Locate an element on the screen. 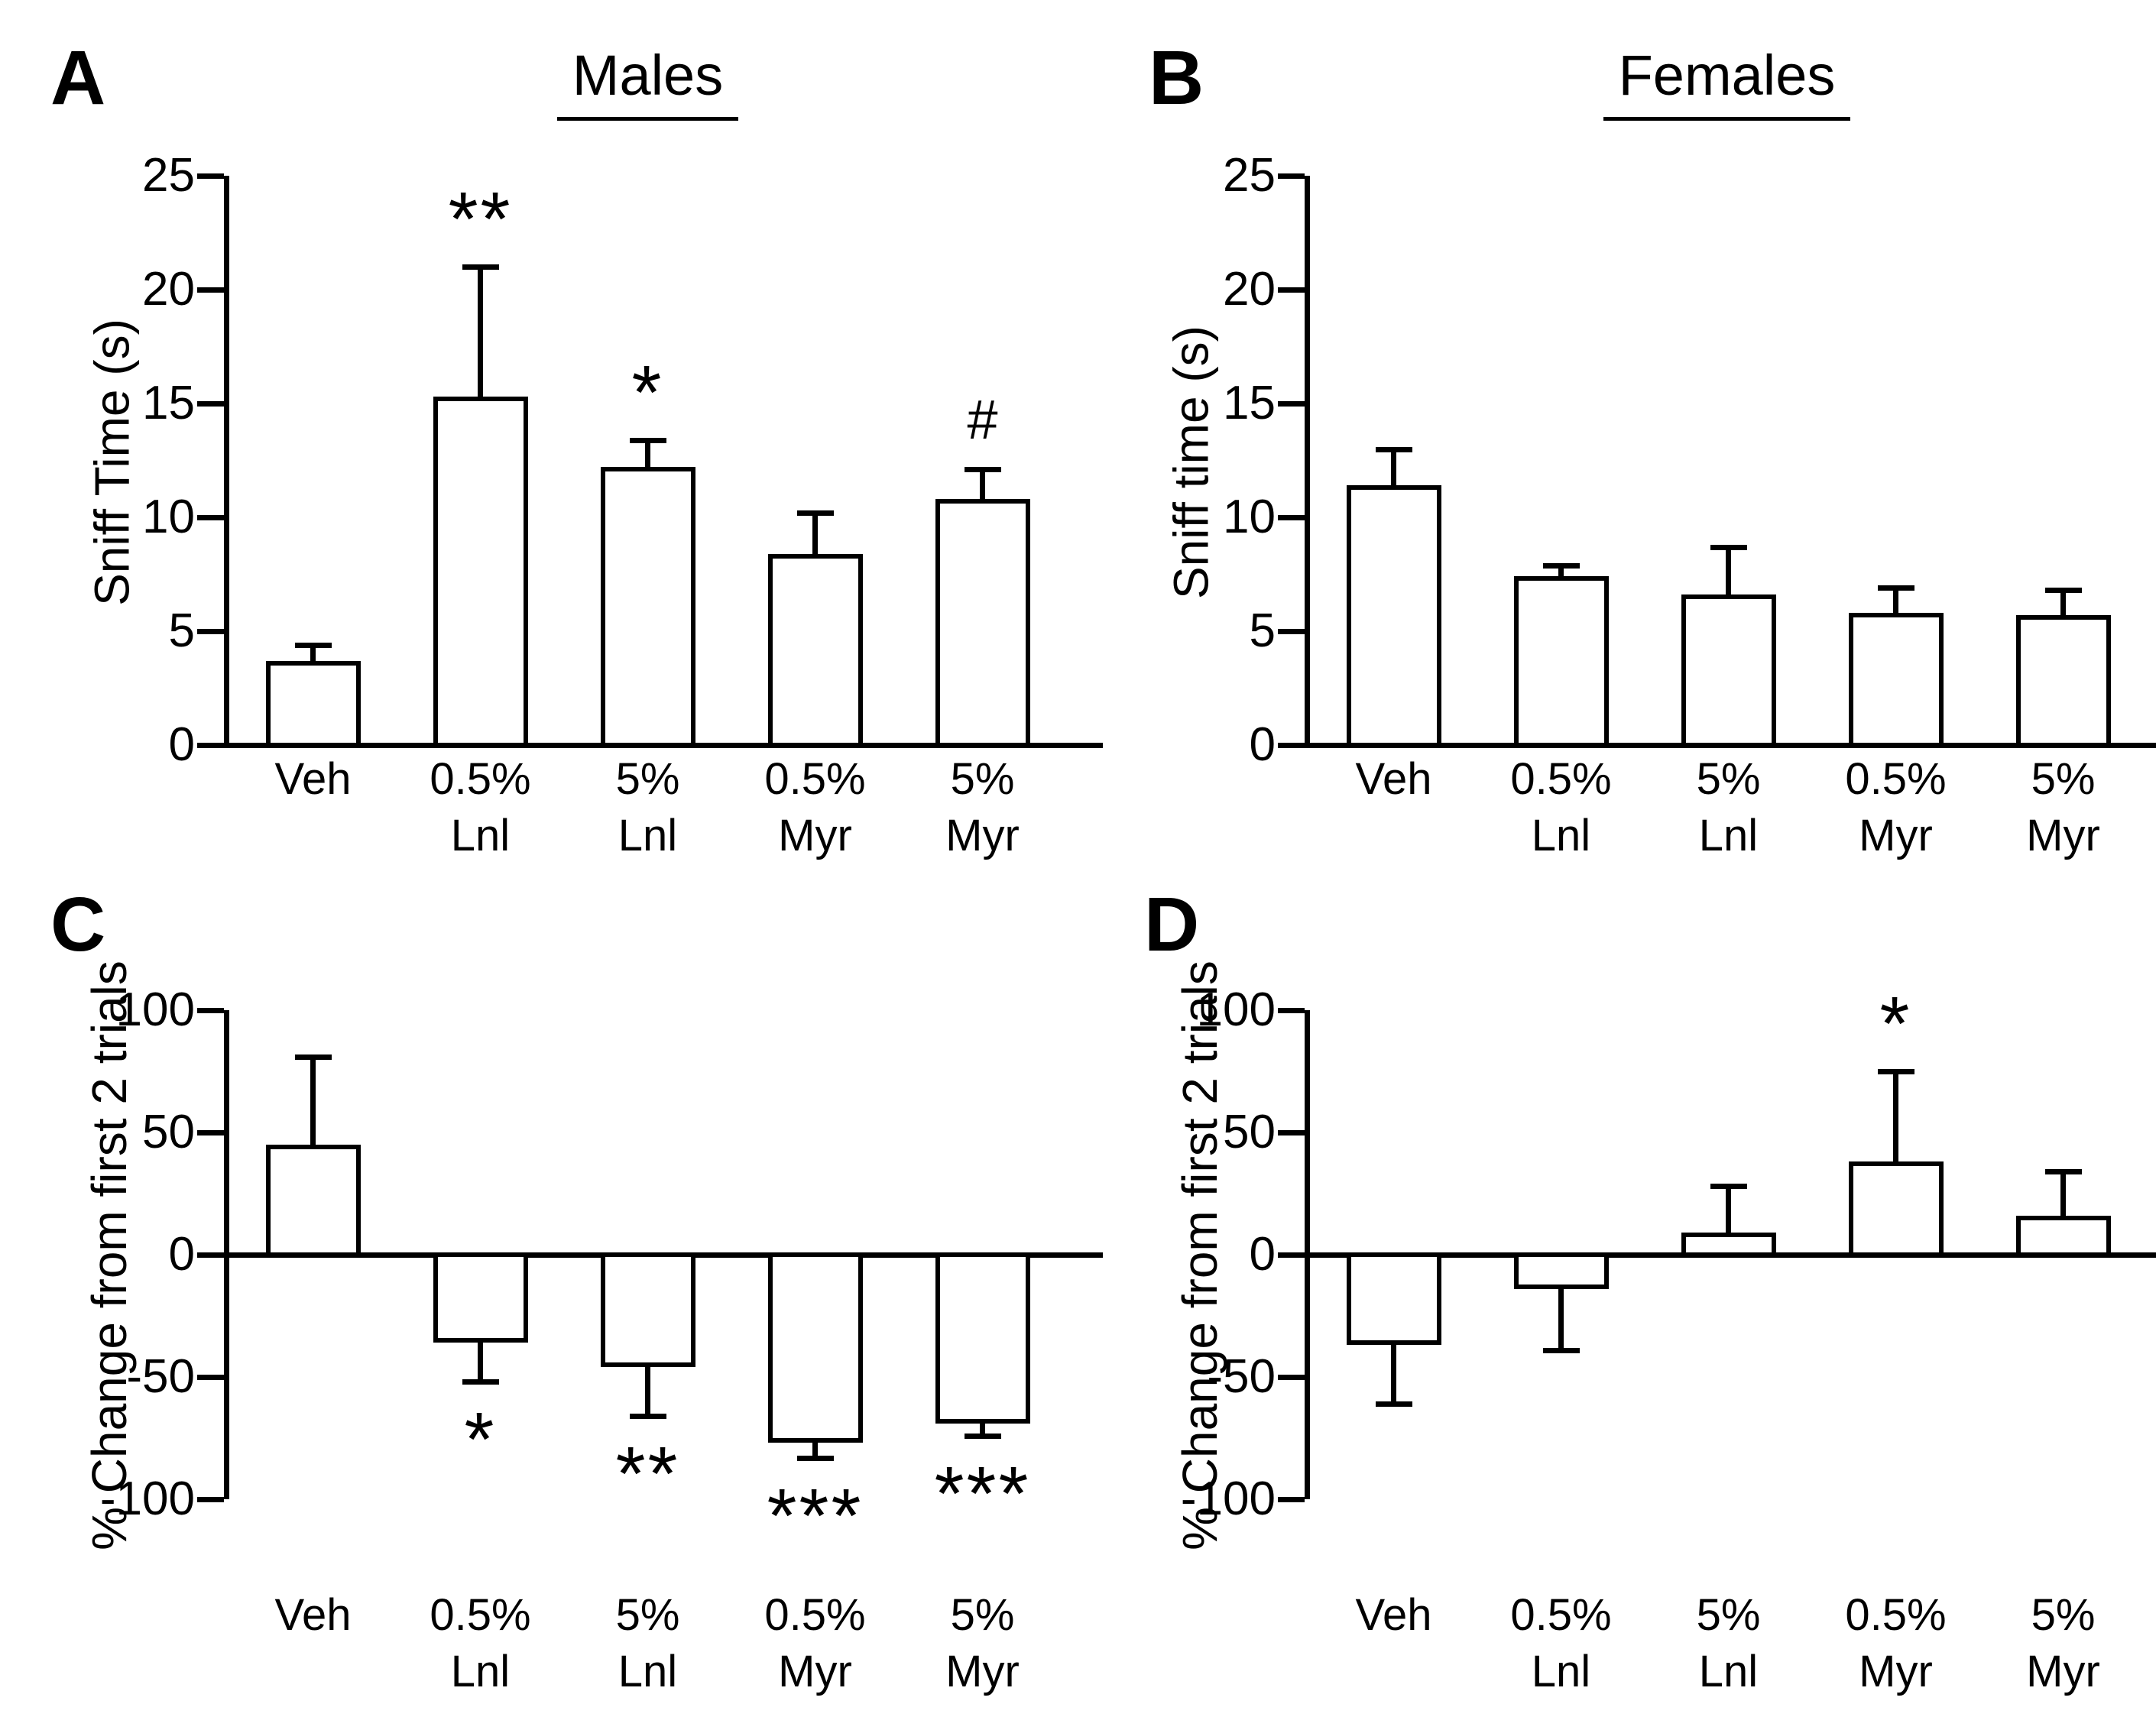 The width and height of the screenshot is (2156, 1717). panel-letter-b: B is located at coordinates (1176, 78).